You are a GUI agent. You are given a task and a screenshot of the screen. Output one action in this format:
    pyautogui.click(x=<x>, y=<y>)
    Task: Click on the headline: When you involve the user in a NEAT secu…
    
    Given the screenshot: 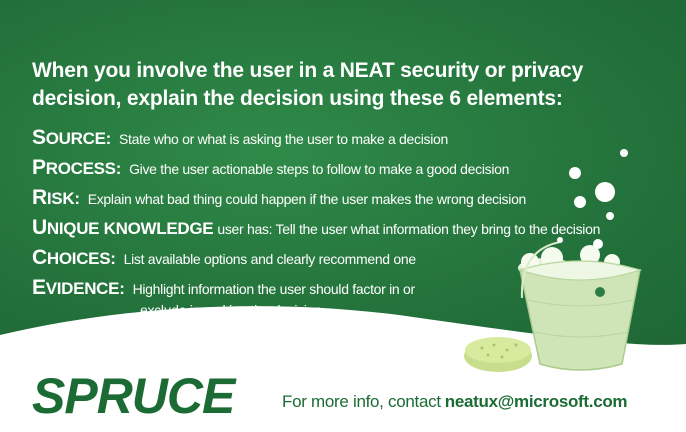 What is the action you would take?
    pyautogui.click(x=308, y=84)
    